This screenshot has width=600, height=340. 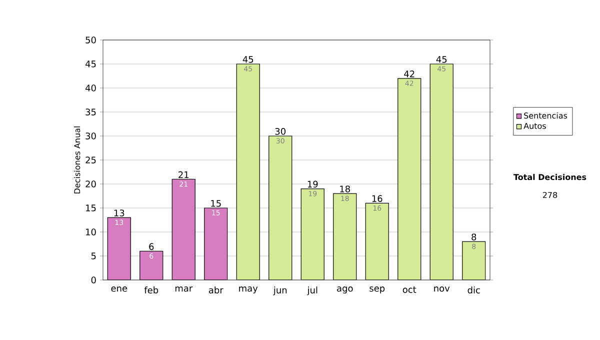 What do you see at coordinates (345, 290) in the screenshot?
I see `x-tick-label: ago` at bounding box center [345, 290].